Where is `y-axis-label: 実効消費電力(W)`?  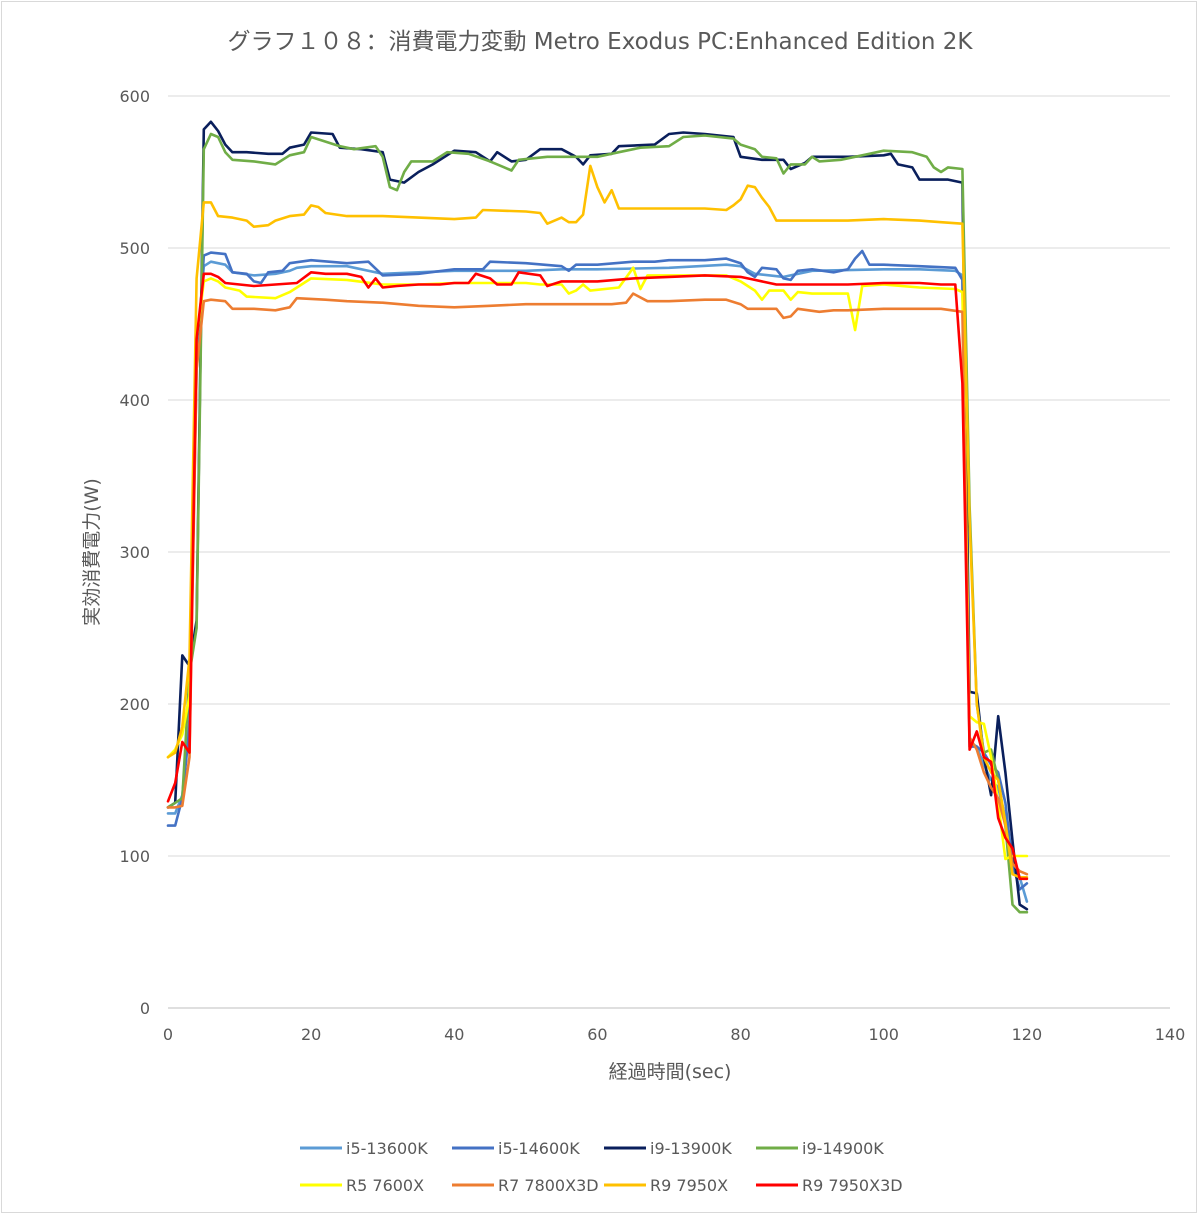
y-axis-label: 実効消費電力(W) is located at coordinates (92, 552).